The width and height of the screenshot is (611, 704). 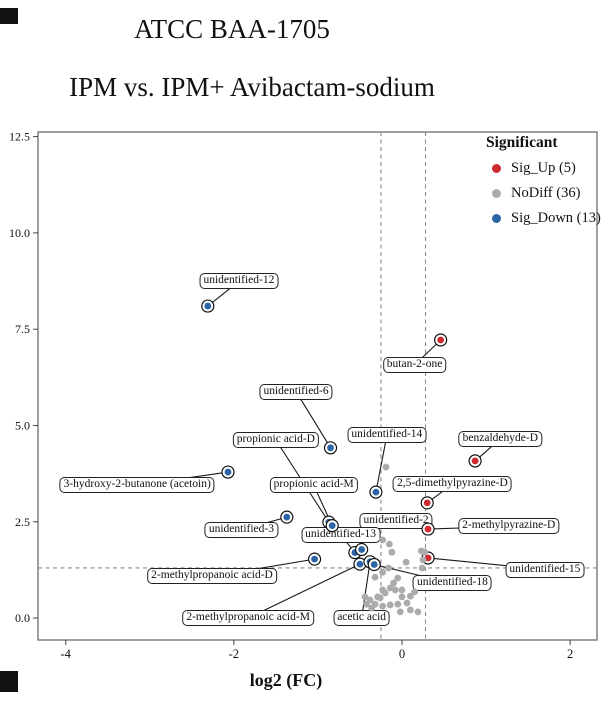 What do you see at coordinates (9, 16) in the screenshot?
I see `scan-artifact-top-left` at bounding box center [9, 16].